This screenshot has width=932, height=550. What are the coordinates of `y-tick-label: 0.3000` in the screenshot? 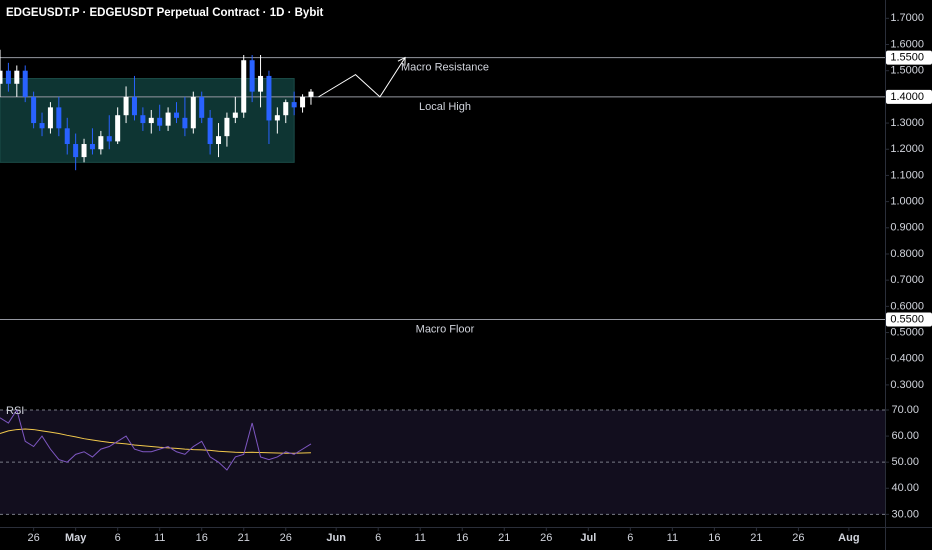 It's located at (907, 385).